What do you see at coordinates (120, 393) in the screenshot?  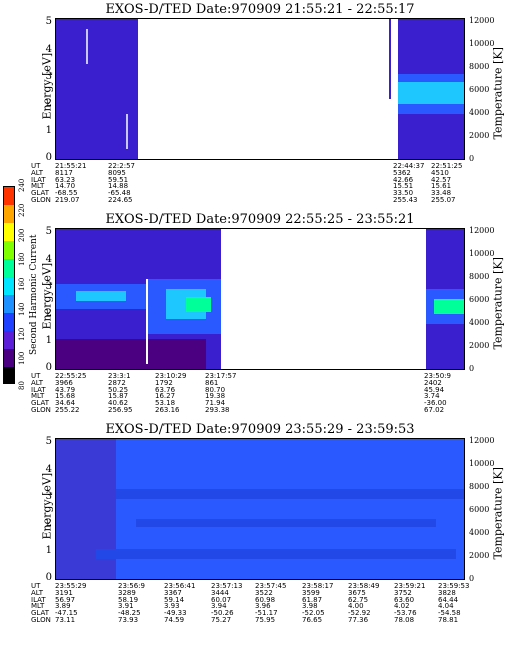 I see `info-column: 23:3:1 2872 50.25 15.87 40.62 256.95` at bounding box center [120, 393].